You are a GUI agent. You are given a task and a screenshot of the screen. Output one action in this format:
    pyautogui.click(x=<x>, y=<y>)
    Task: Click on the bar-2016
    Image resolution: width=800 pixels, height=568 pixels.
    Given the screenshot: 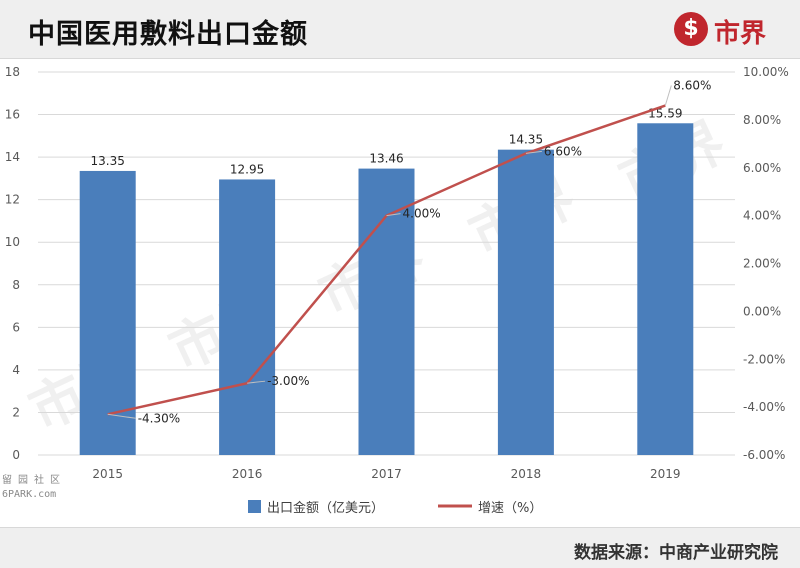 What is the action you would take?
    pyautogui.click(x=247, y=317)
    